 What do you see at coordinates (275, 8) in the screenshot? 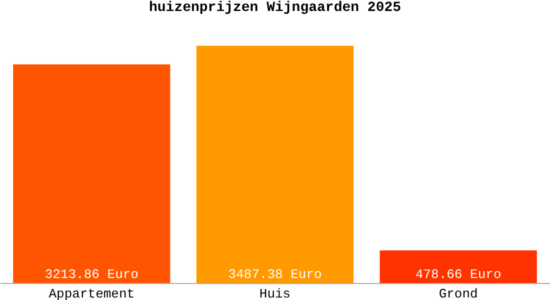
I see `chart-title: huizenprijzen Wijngaarden 2025` at bounding box center [275, 8].